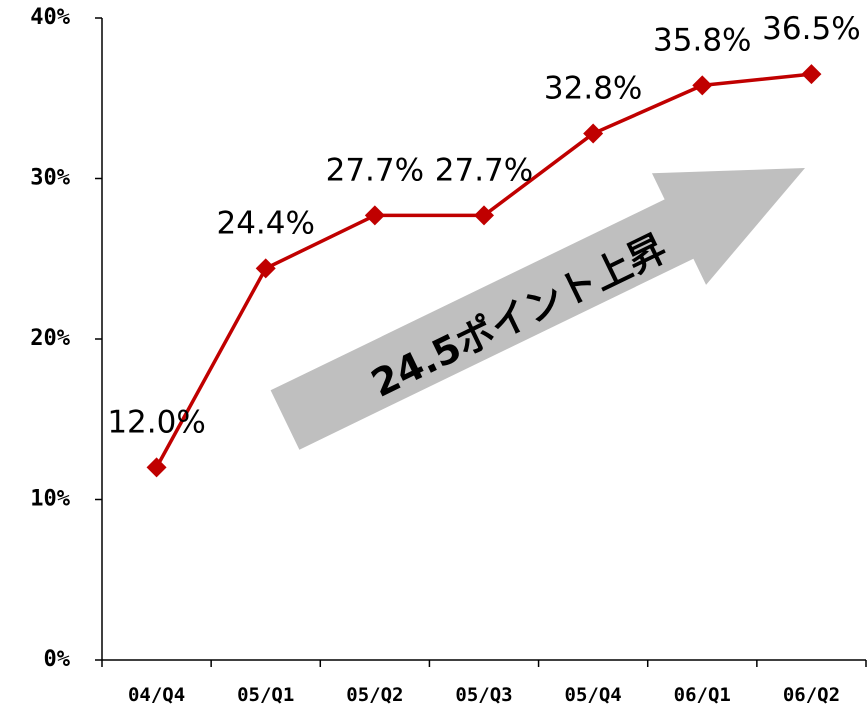 This screenshot has width=868, height=709. I want to click on data-label: 24.4%, so click(265, 223).